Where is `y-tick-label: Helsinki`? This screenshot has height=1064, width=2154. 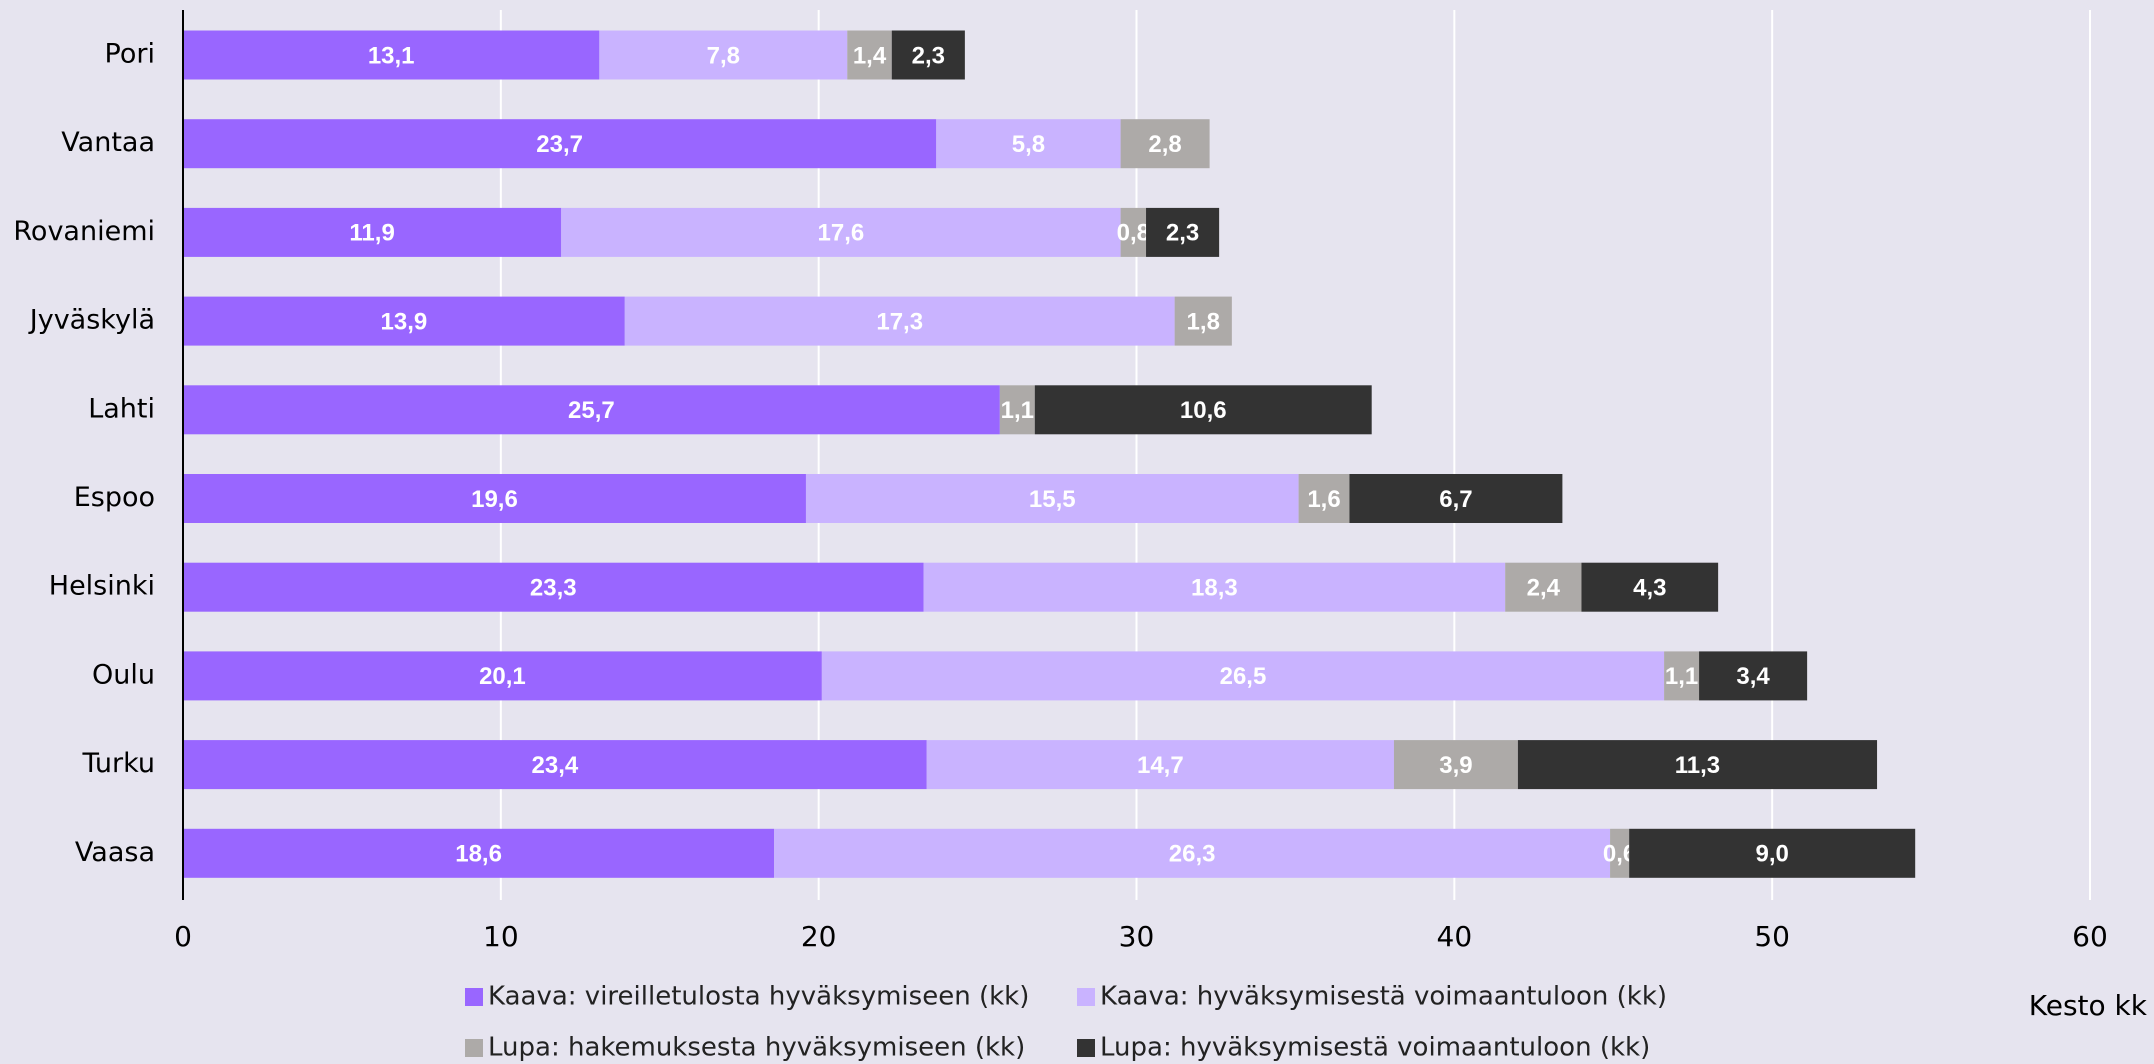
y-tick-label: Helsinki is located at coordinates (102, 586).